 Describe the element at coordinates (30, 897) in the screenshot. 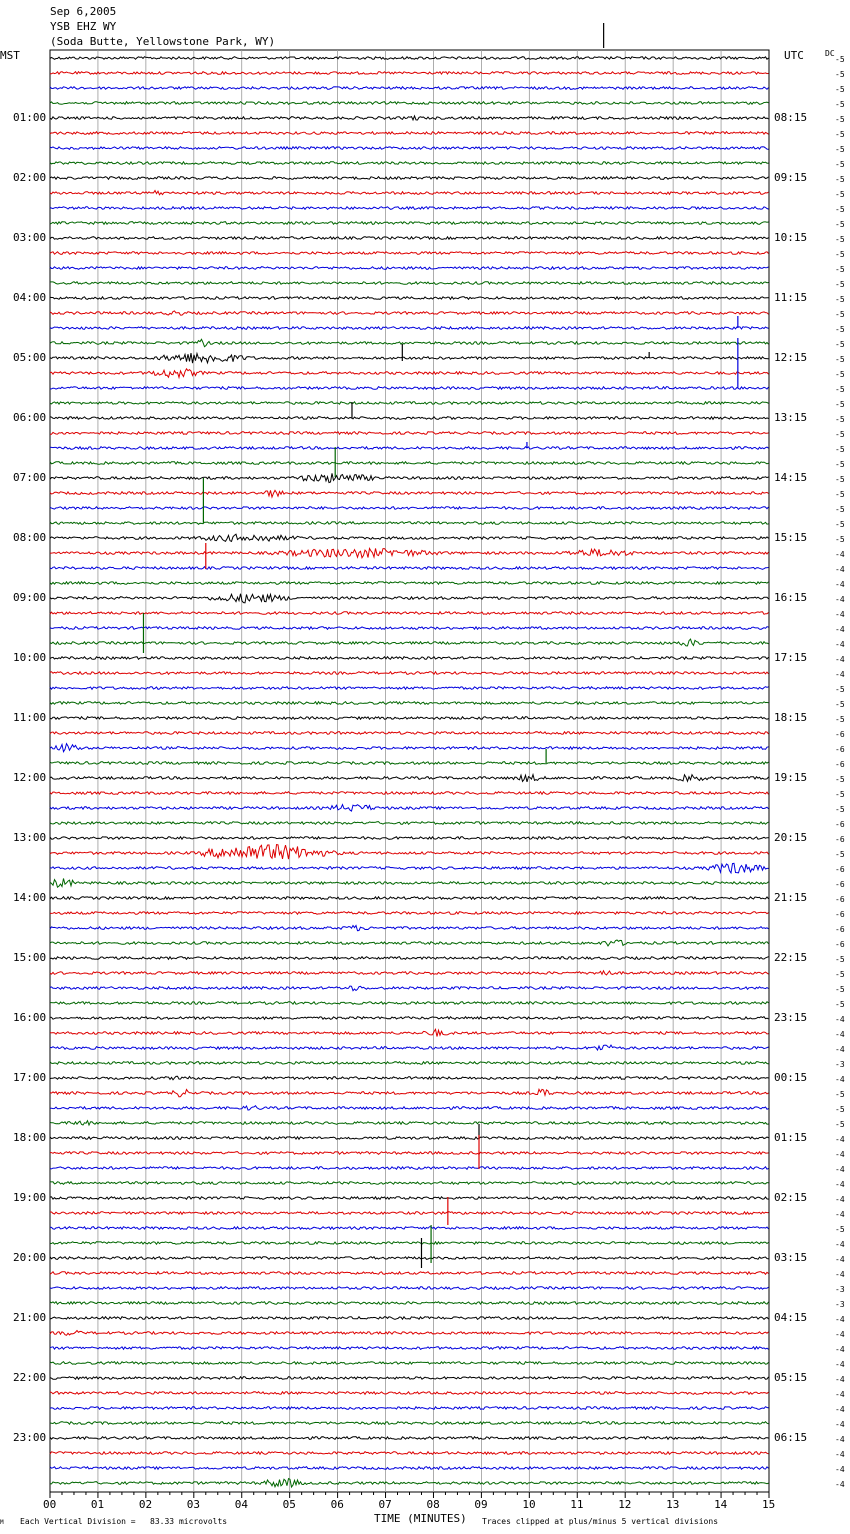

I see `left-hour-label: 14:00` at that location.